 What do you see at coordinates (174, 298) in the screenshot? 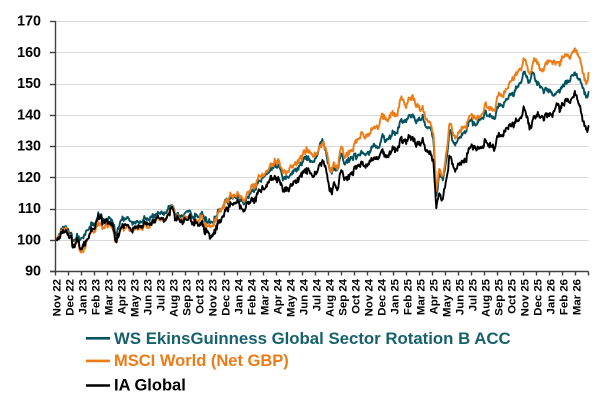
I see `svg-text: Aug 23` at bounding box center [174, 298].